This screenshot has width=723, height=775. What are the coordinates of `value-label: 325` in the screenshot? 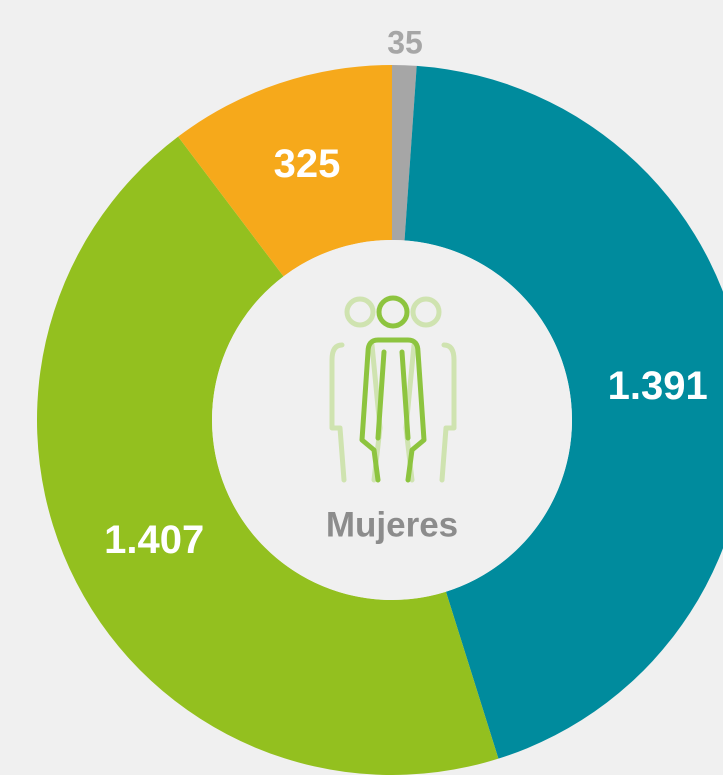 It's located at (307, 164).